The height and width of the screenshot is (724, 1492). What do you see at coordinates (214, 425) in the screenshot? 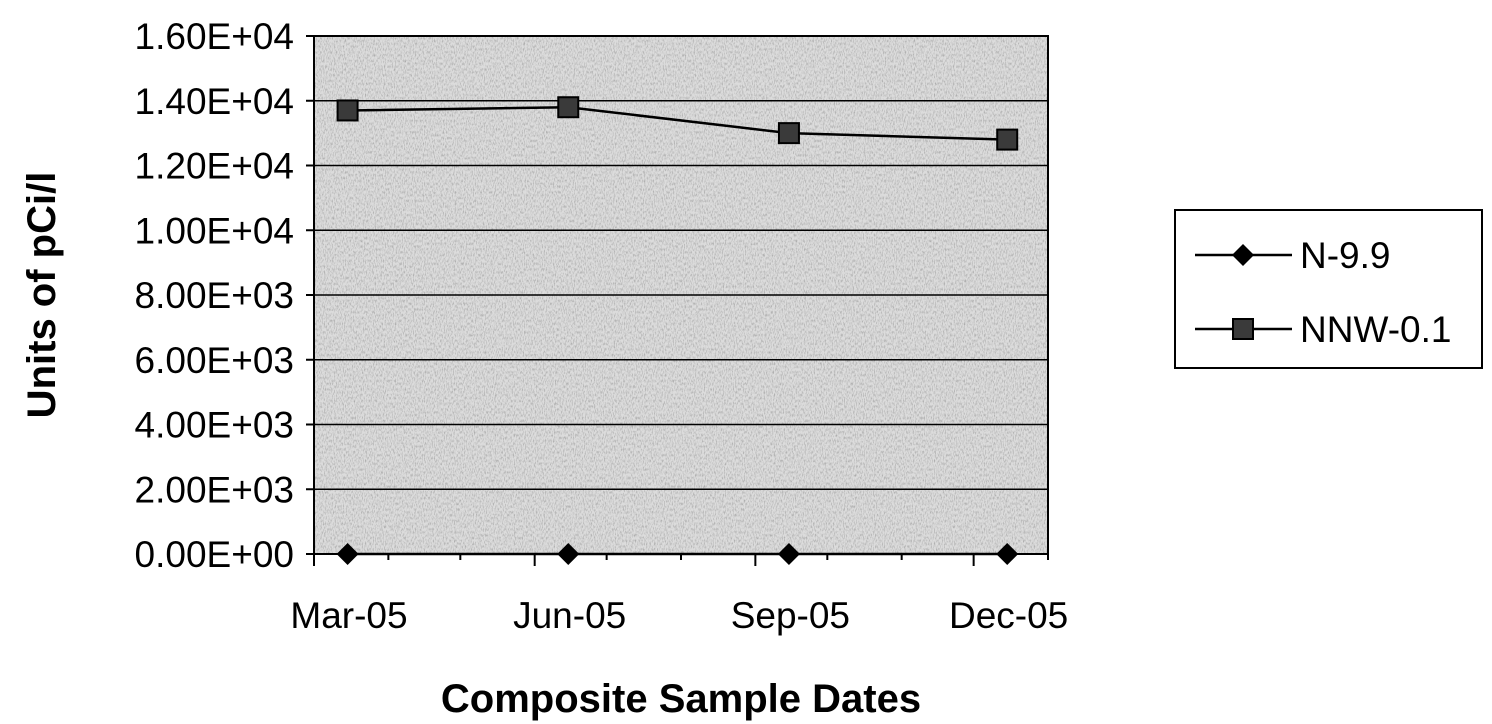
I see `y-tick-label: 4.00E+03` at bounding box center [214, 425].